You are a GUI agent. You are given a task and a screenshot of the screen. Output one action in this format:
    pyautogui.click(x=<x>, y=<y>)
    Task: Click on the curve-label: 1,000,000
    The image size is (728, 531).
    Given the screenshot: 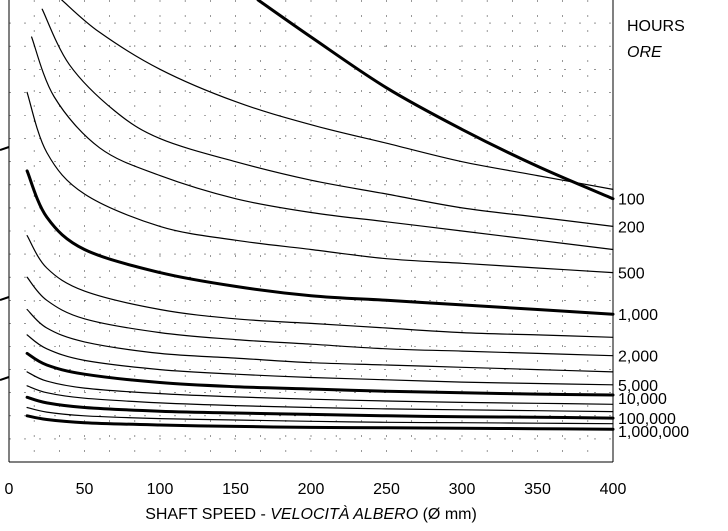 What is the action you would take?
    pyautogui.click(x=653, y=432)
    